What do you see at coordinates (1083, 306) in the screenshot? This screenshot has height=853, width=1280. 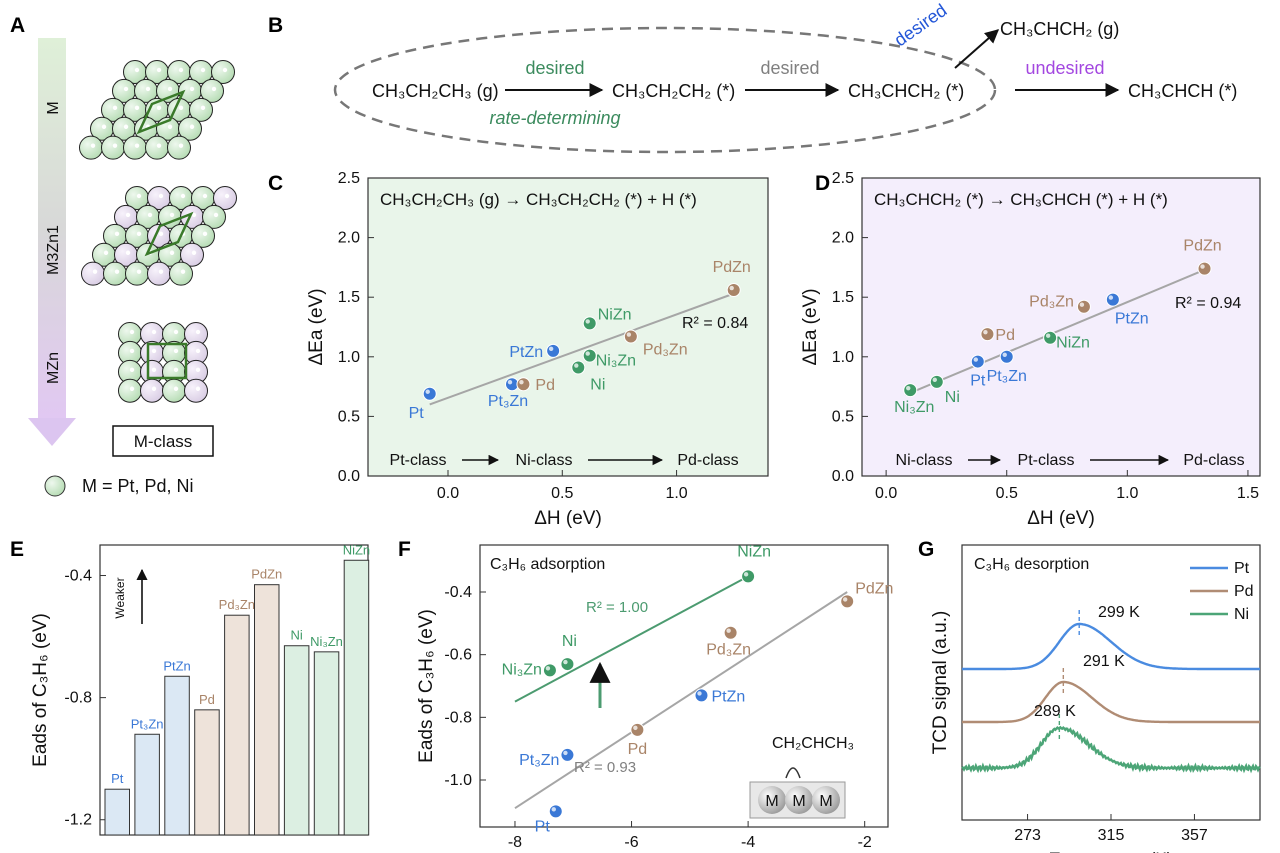 I see `point-pd3zn` at bounding box center [1083, 306].